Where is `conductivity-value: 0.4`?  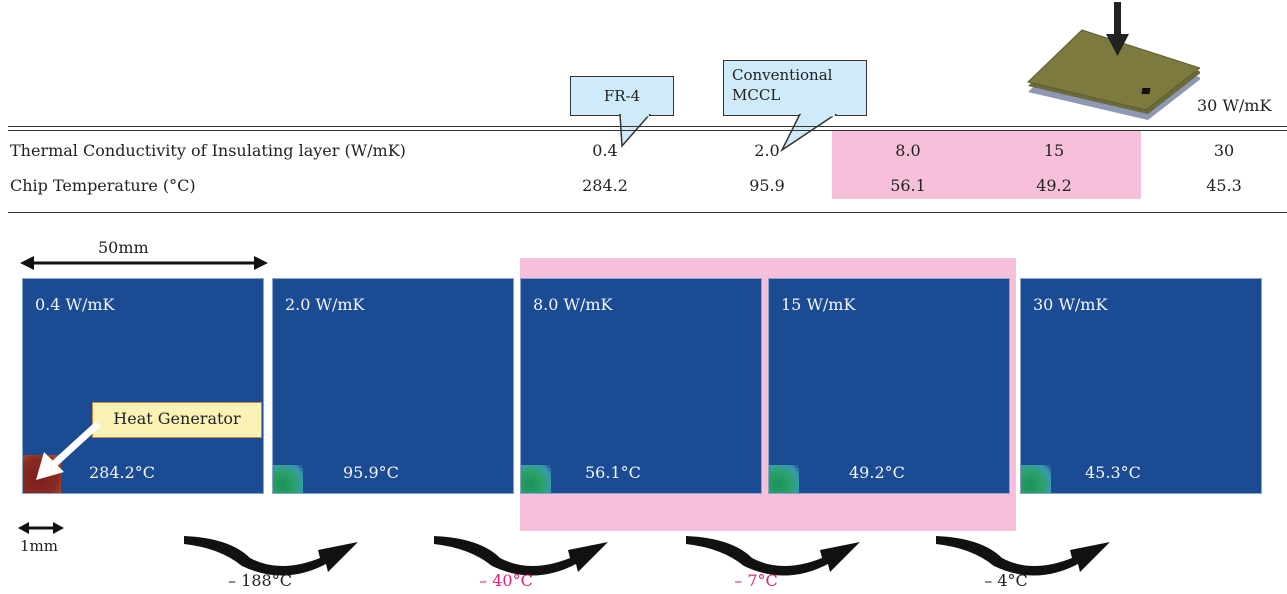 conductivity-value: 0.4 is located at coordinates (605, 150).